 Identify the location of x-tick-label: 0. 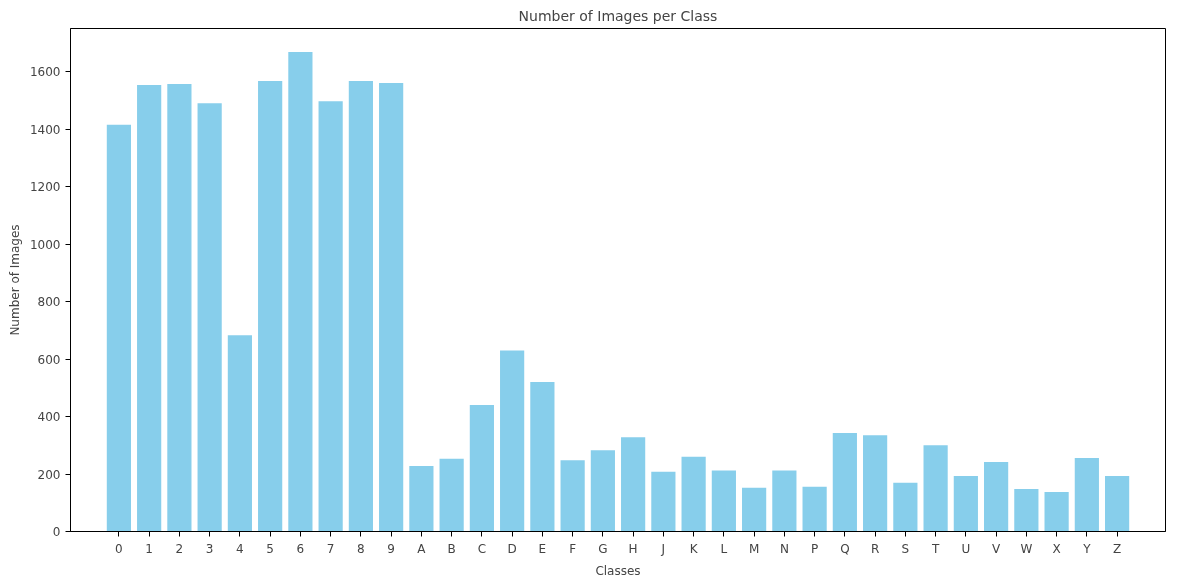
(119, 548).